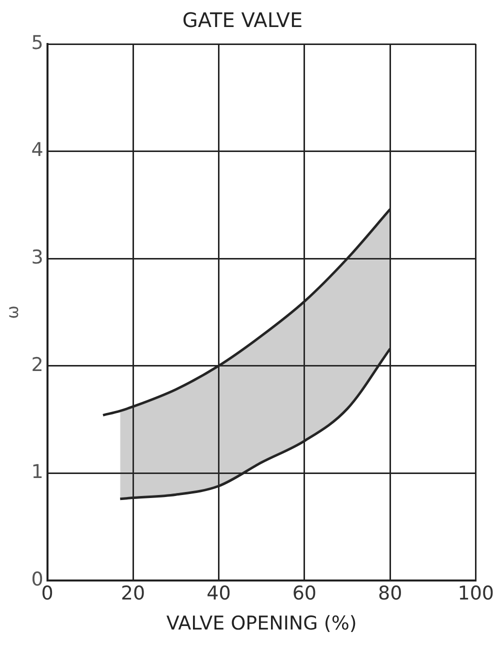  I want to click on x-tick-label: 60, so click(304, 593).